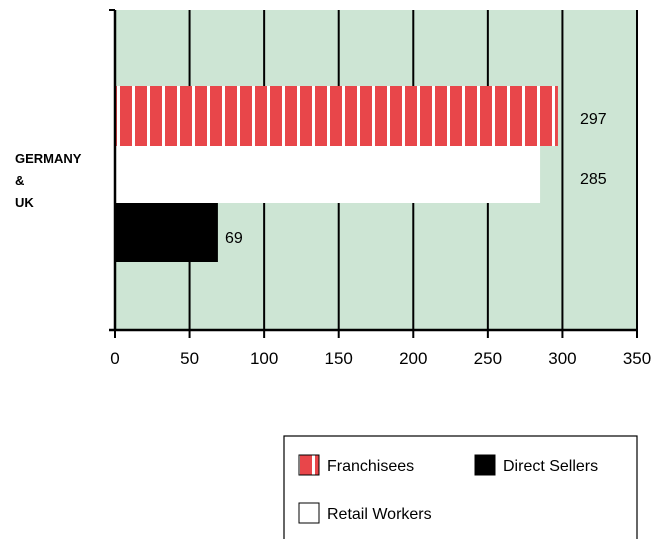 This screenshot has width=663, height=539. I want to click on category-label-line: &, so click(19, 180).